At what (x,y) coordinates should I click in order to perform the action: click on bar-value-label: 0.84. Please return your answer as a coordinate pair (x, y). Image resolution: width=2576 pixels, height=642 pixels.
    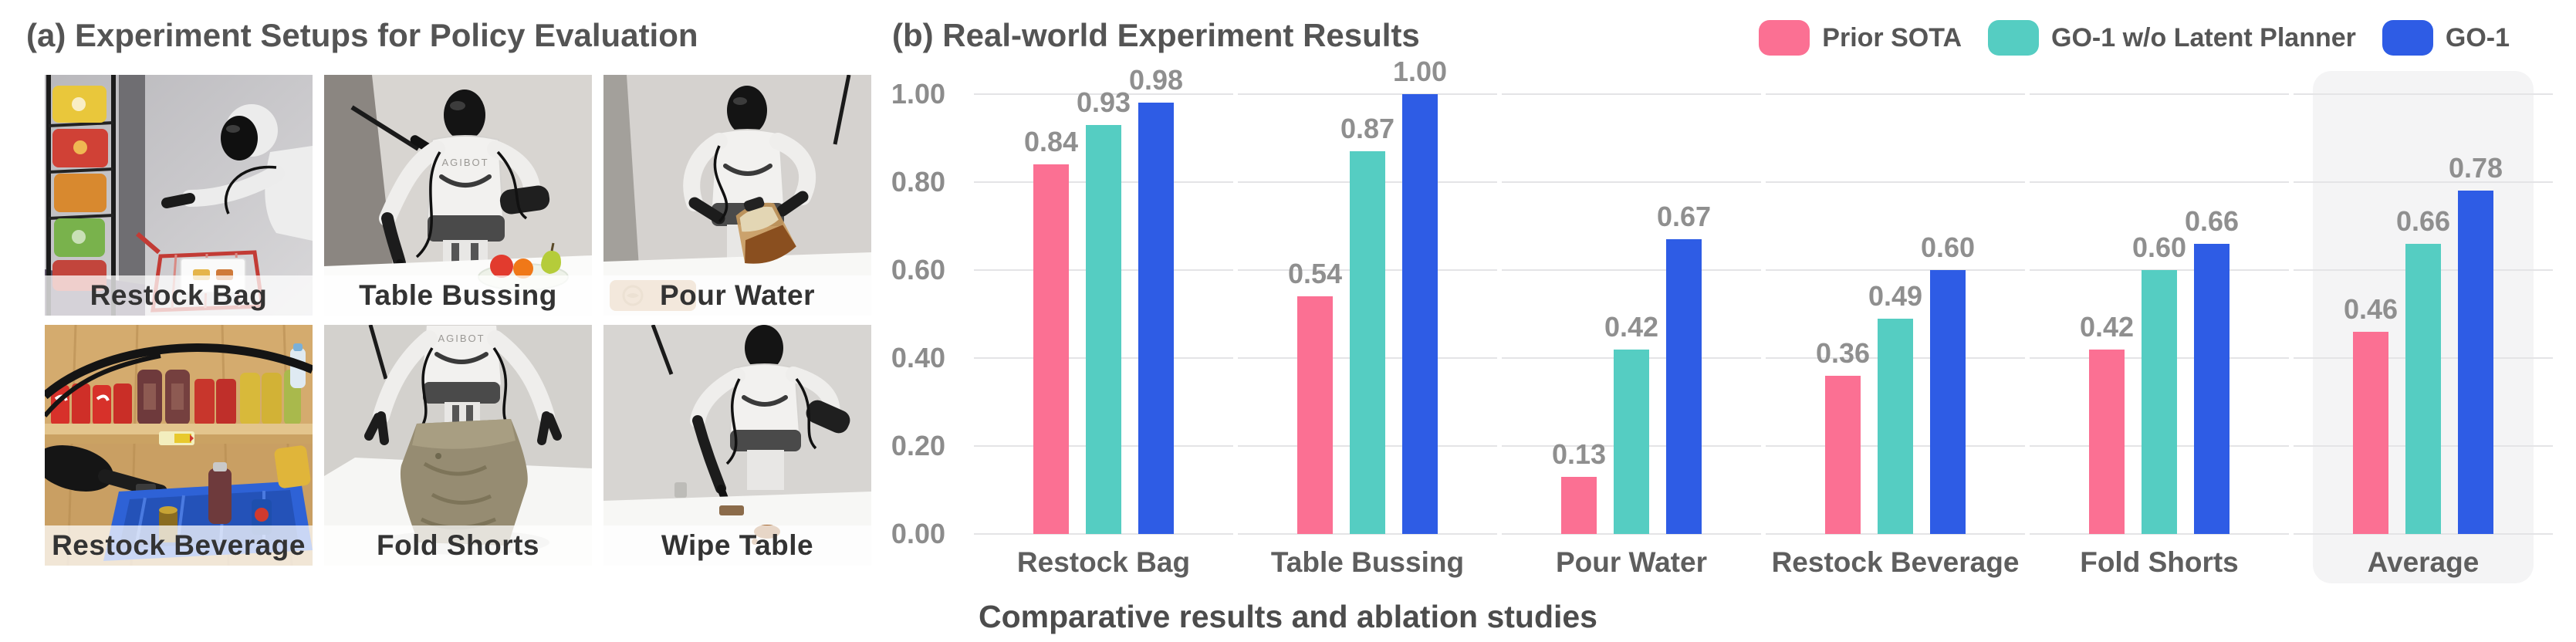
    Looking at the image, I should click on (1051, 142).